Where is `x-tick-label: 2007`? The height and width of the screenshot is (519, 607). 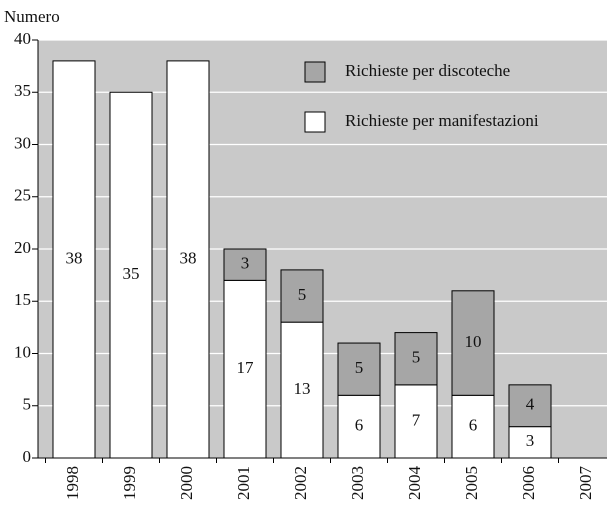
x-tick-label: 2007 is located at coordinates (585, 483).